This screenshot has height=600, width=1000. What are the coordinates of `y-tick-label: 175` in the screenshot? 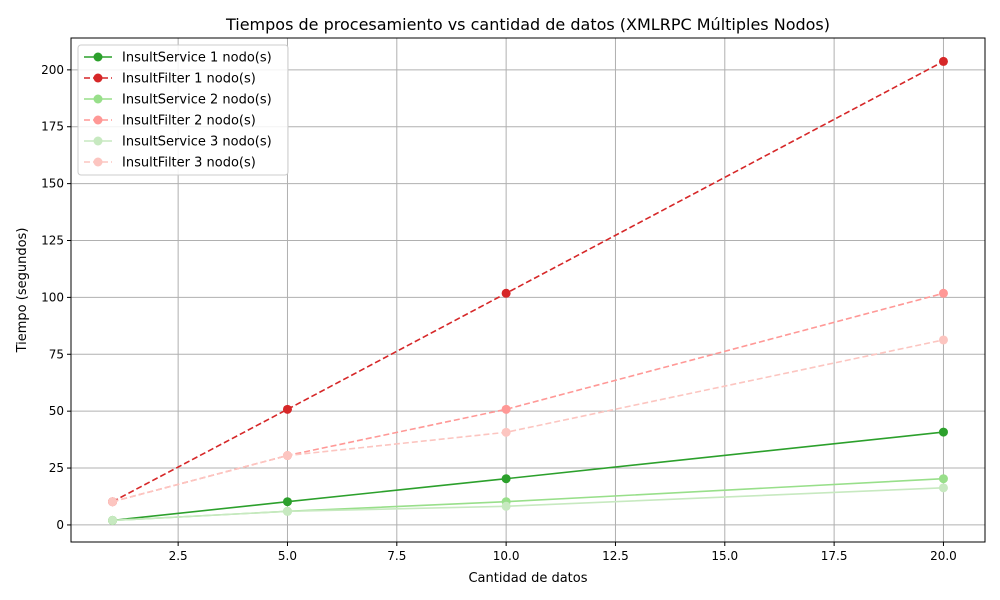 It's located at (52, 127).